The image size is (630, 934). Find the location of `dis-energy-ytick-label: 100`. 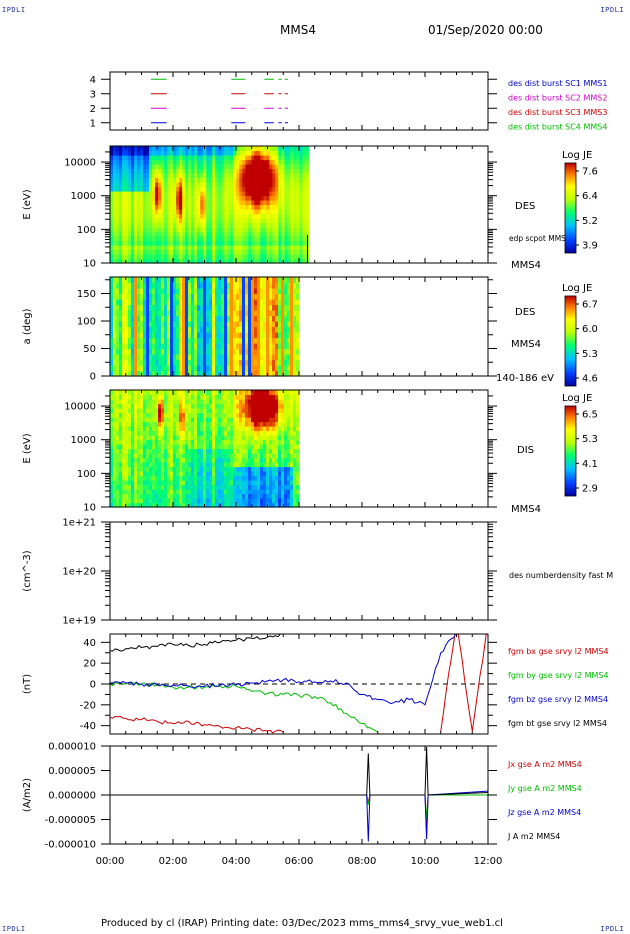

dis-energy-ytick-label: 100 is located at coordinates (86, 474).